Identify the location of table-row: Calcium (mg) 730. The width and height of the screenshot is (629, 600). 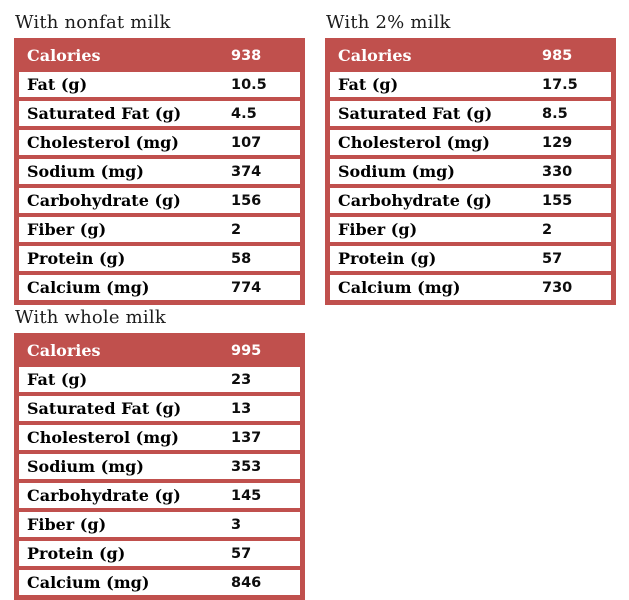
(470, 288).